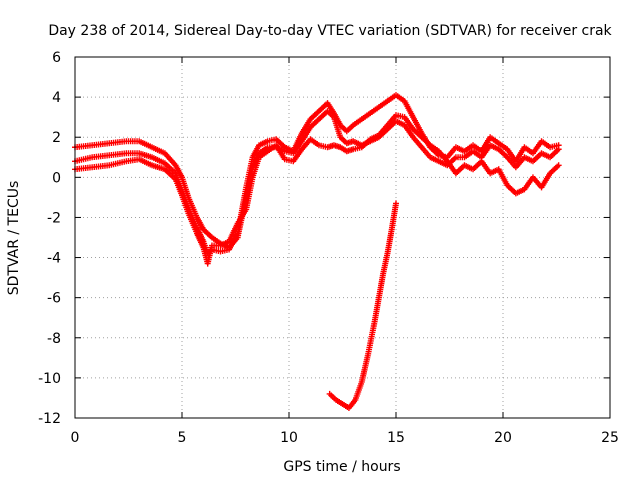 This screenshot has height=480, width=640. What do you see at coordinates (49, 419) in the screenshot?
I see `y-tick-label: -12` at bounding box center [49, 419].